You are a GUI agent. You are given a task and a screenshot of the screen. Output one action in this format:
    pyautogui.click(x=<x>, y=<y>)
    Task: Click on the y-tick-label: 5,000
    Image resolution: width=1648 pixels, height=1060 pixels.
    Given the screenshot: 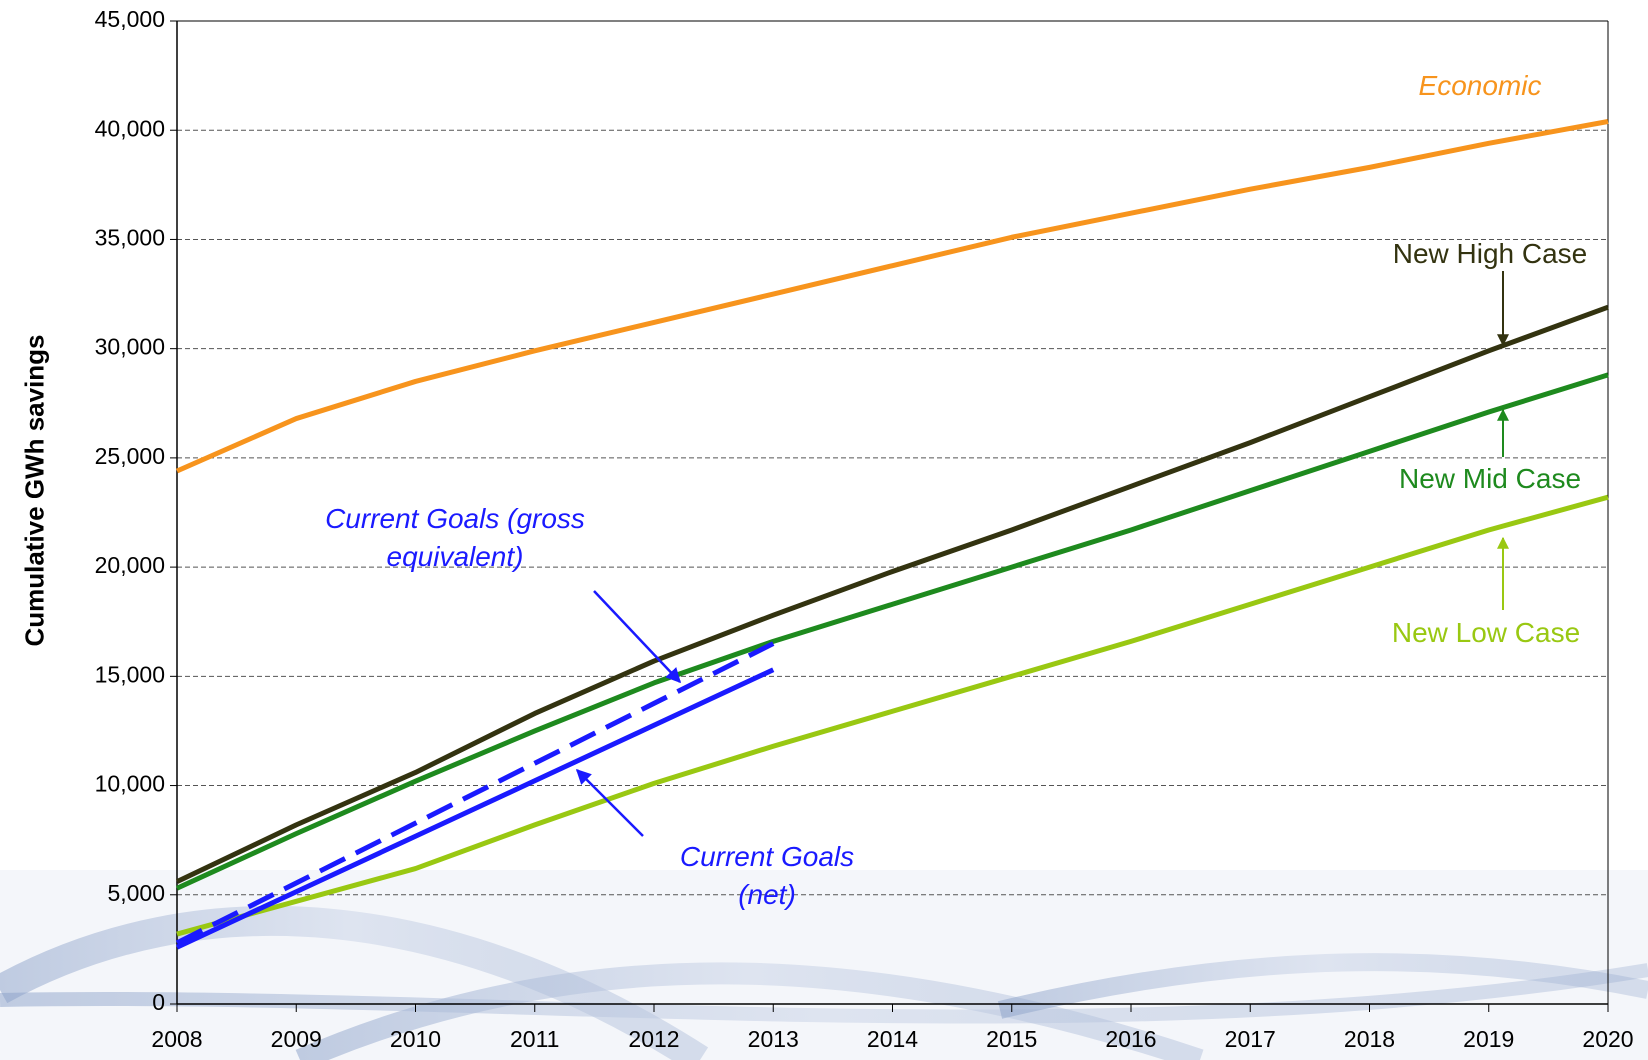 What is the action you would take?
    pyautogui.click(x=136, y=893)
    